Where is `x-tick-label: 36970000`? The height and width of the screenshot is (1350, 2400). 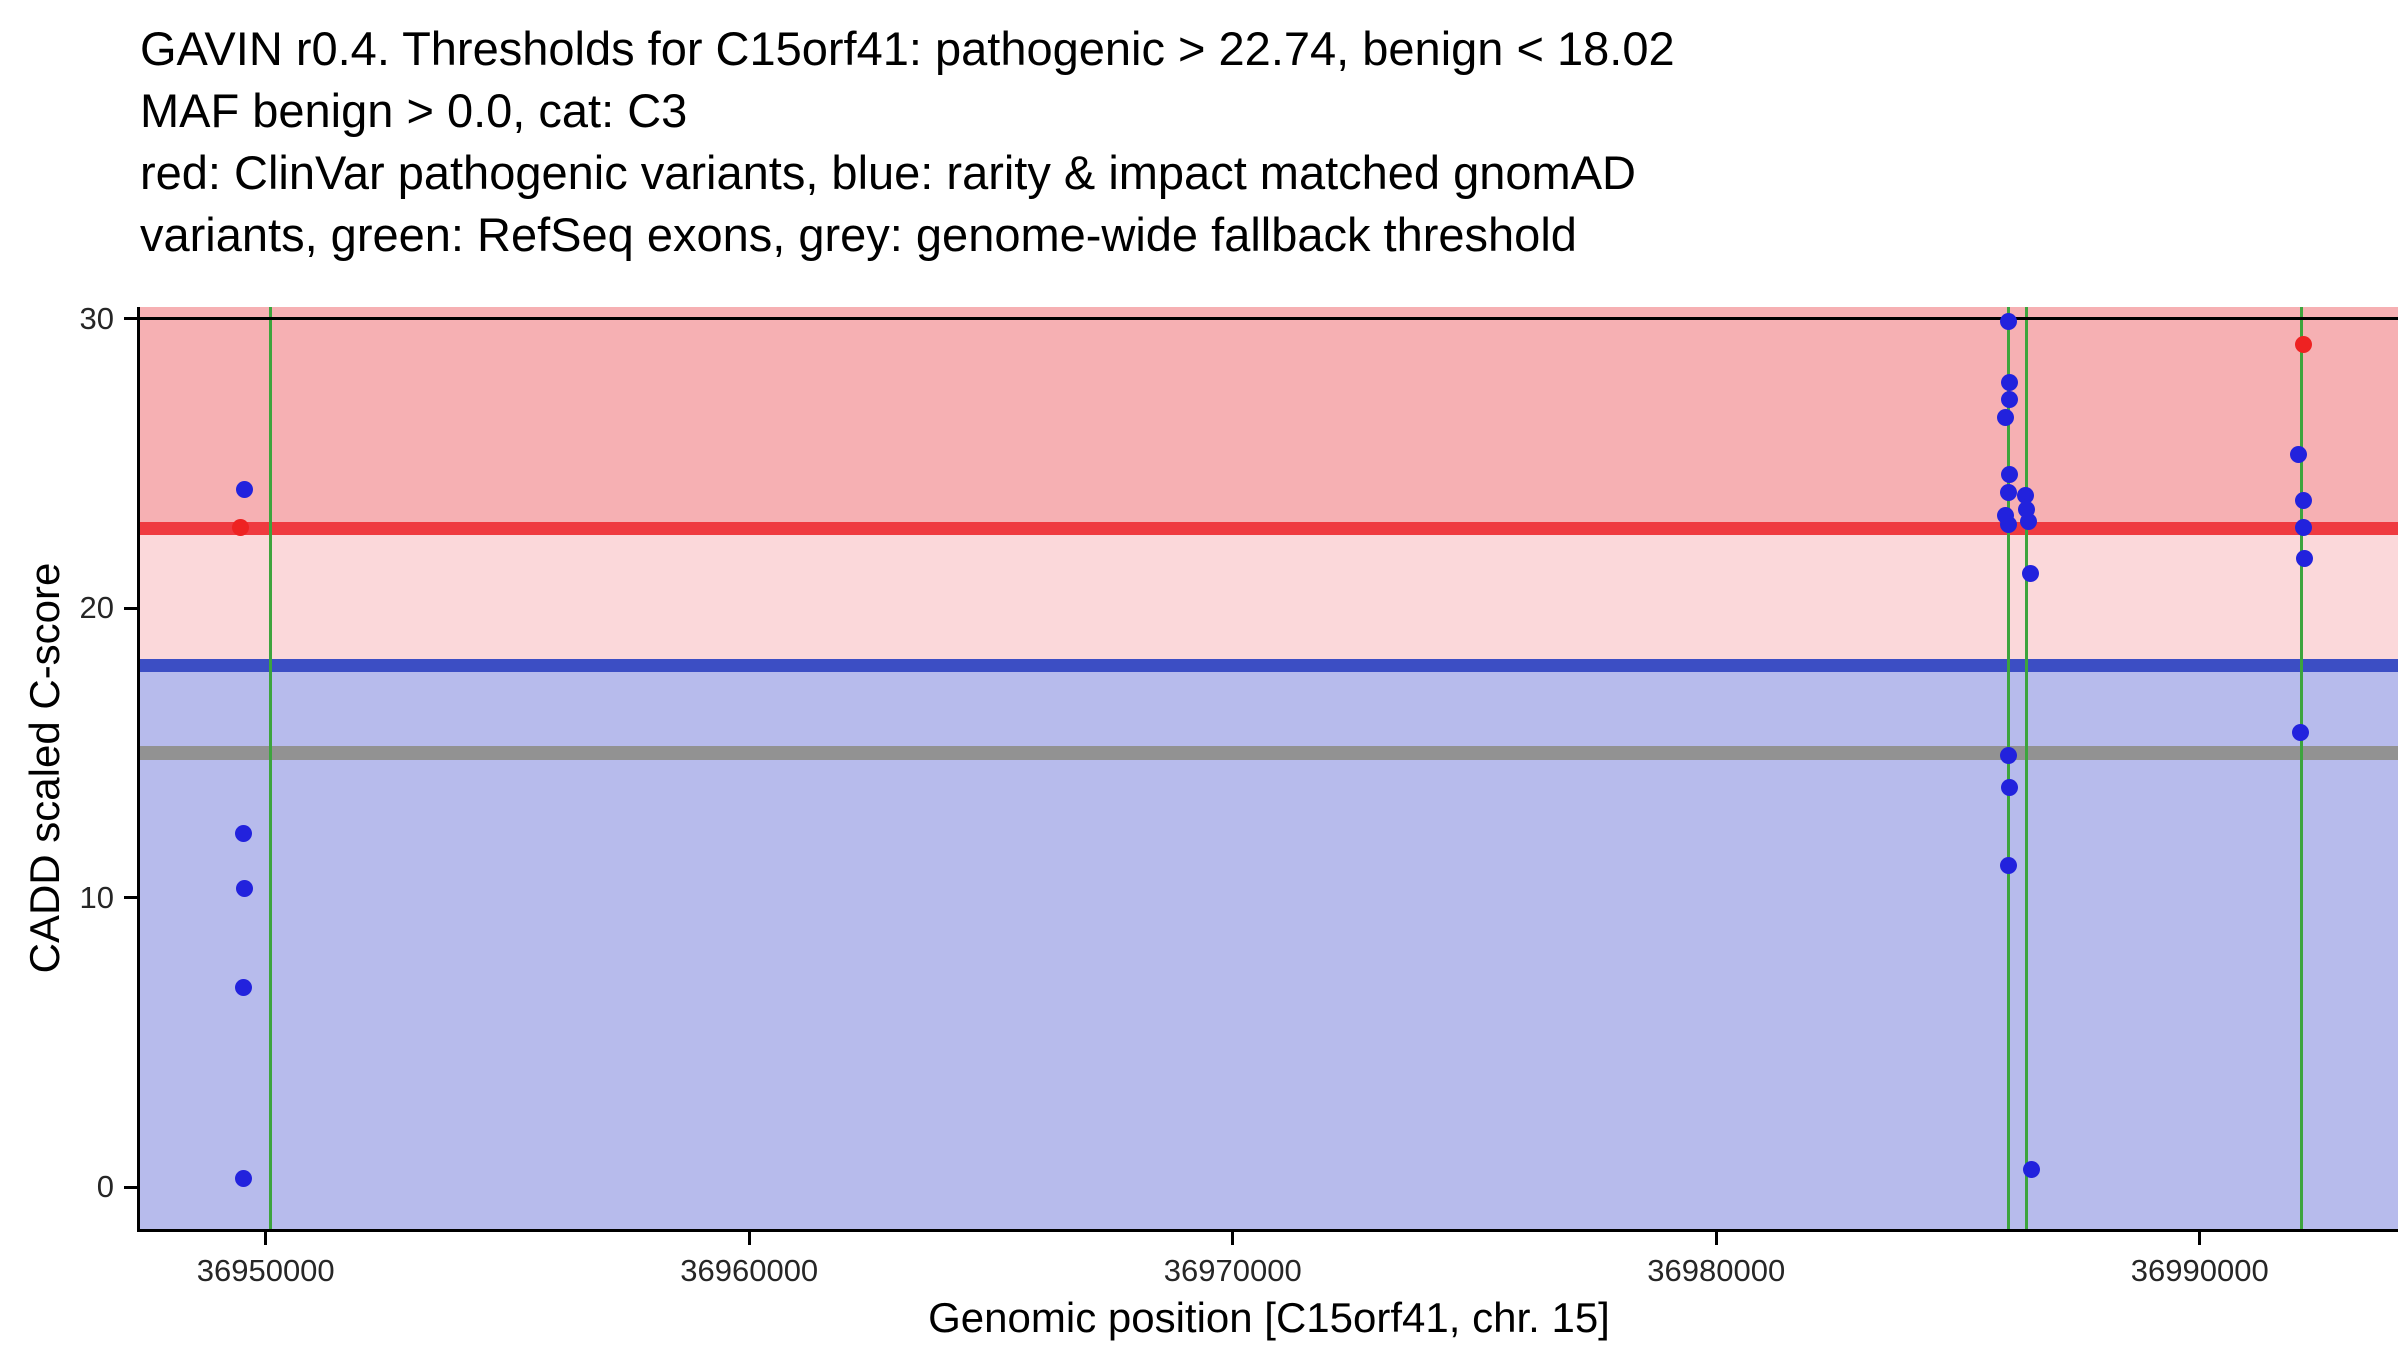
x-tick-label: 36970000 is located at coordinates (1232, 1270).